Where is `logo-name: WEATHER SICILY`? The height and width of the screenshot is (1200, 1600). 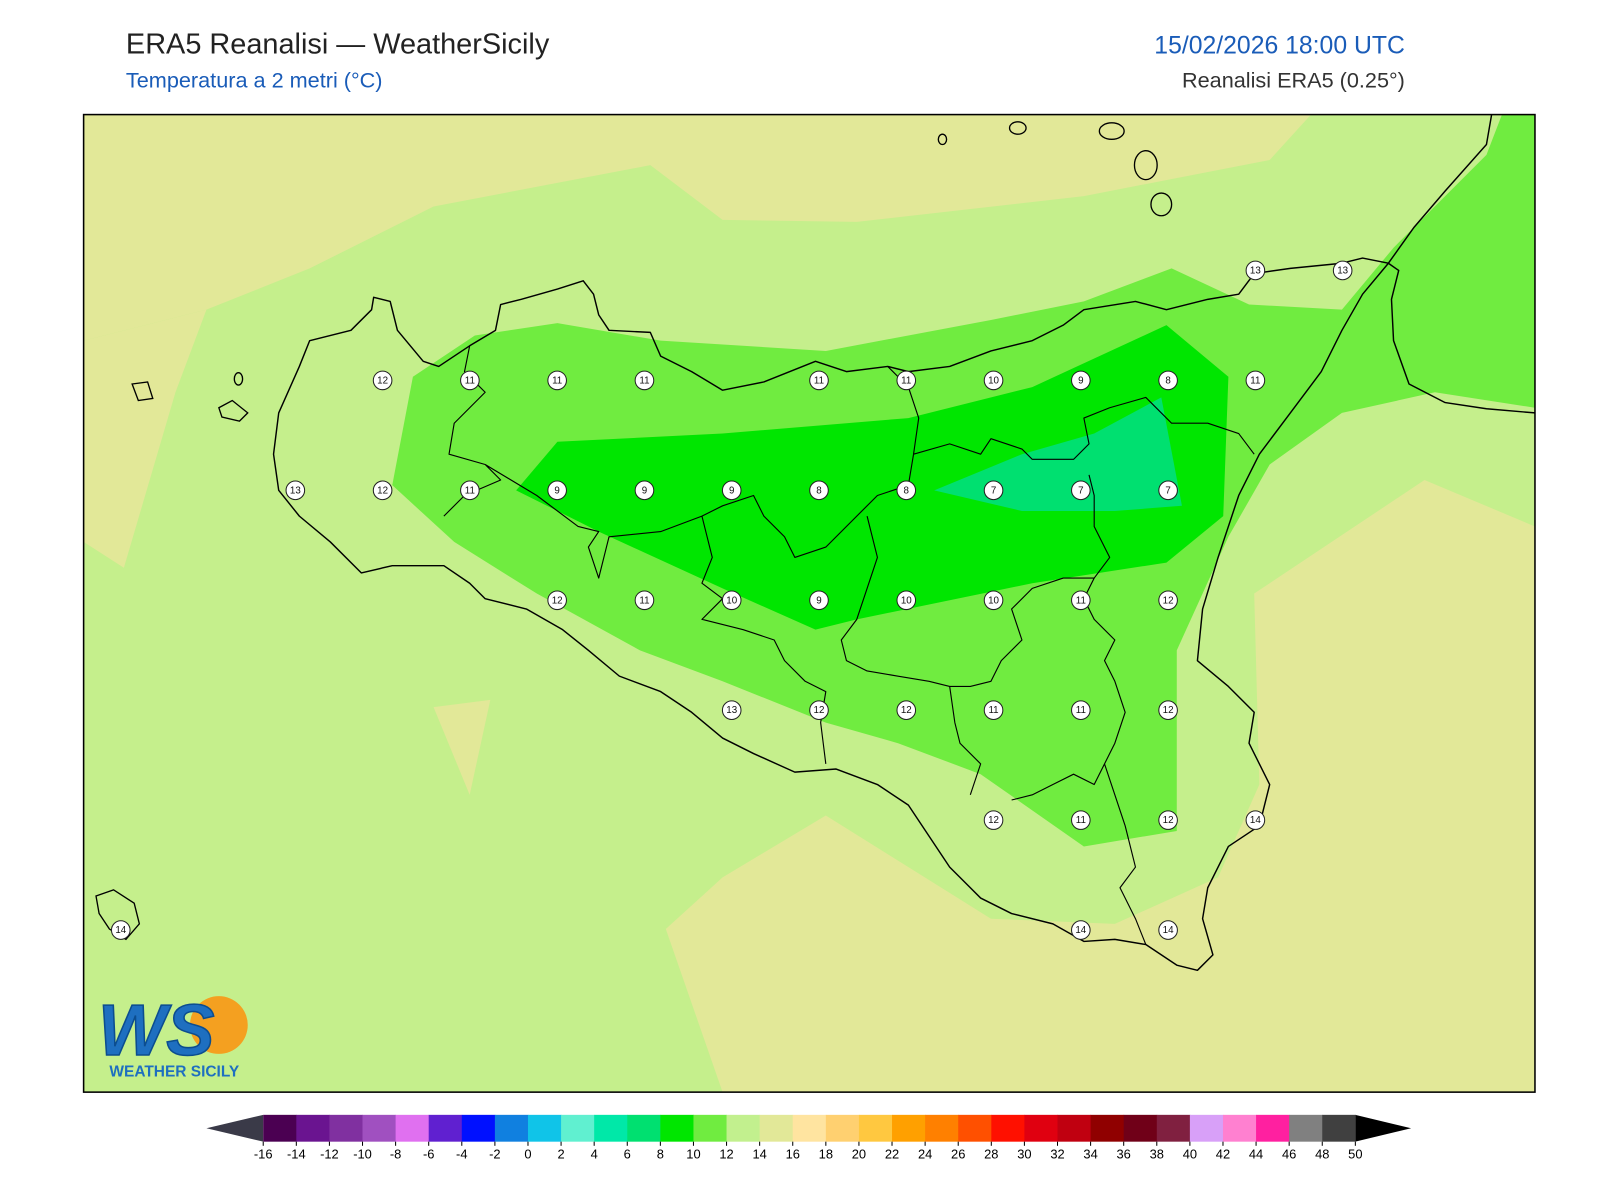
logo-name: WEATHER SICILY is located at coordinates (174, 1072).